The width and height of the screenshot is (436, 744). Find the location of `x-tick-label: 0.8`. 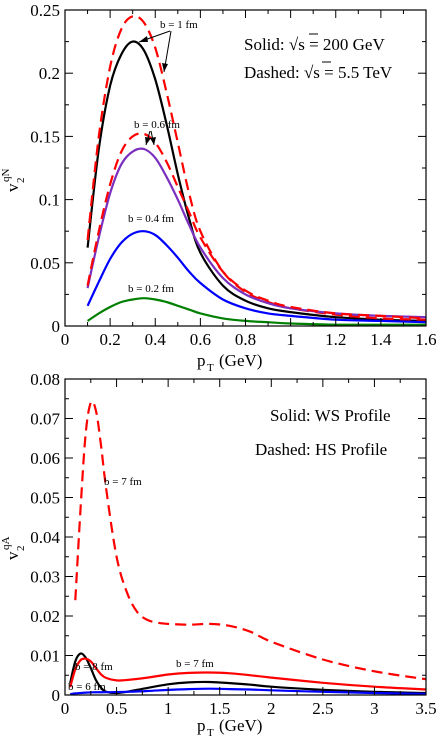

x-tick-label: 0.8 is located at coordinates (245, 339).